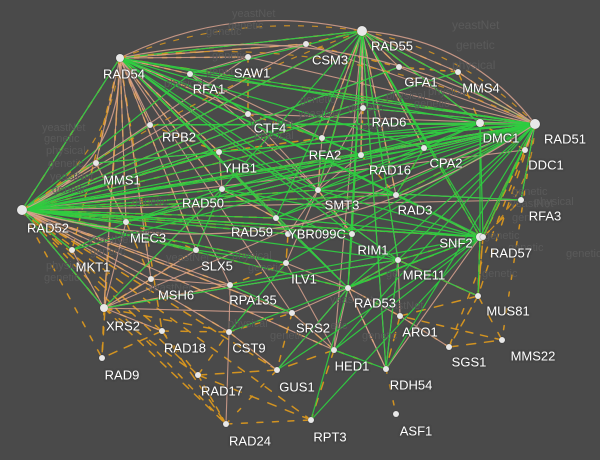 Image resolution: width=600 pixels, height=460 pixels. I want to click on graph-node-mms1, so click(96, 163).